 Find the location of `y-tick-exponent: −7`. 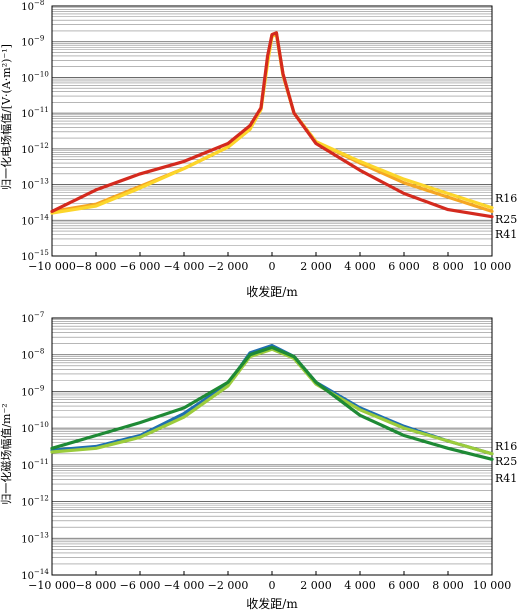

y-tick-exponent: −7 is located at coordinates (39, 315).